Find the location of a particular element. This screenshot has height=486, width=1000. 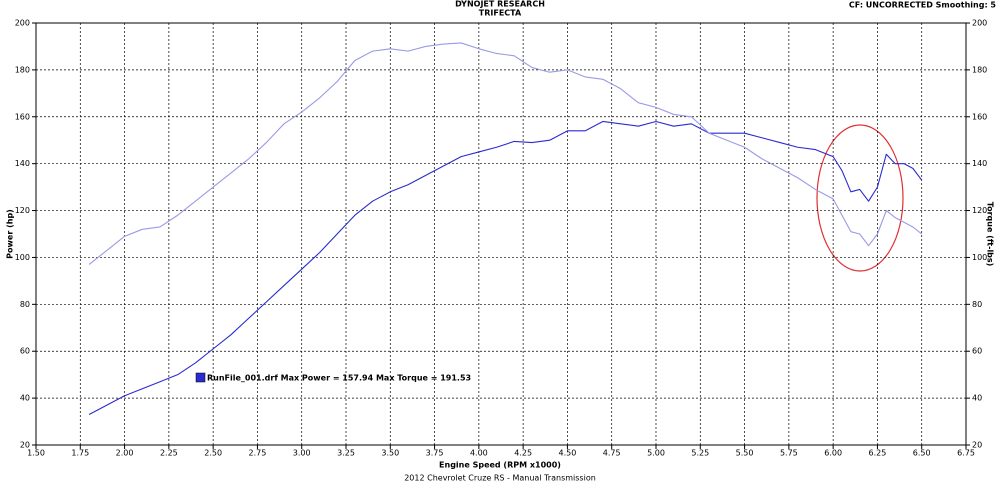

x-tick-label: 3.50 is located at coordinates (390, 453).